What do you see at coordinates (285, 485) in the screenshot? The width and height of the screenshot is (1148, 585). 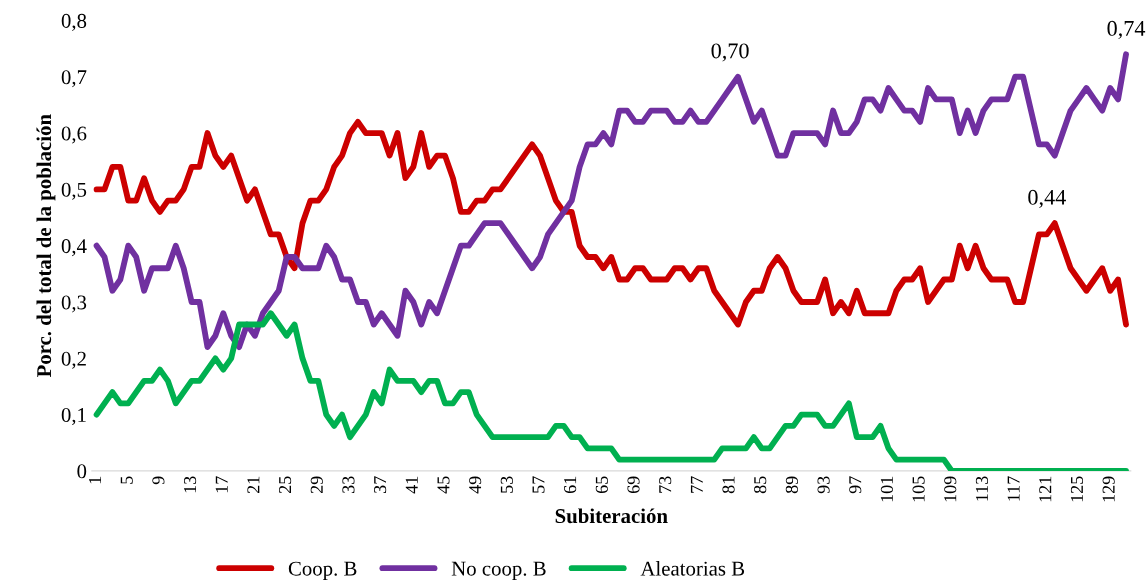 I see `x-tick-label: 25` at bounding box center [285, 485].